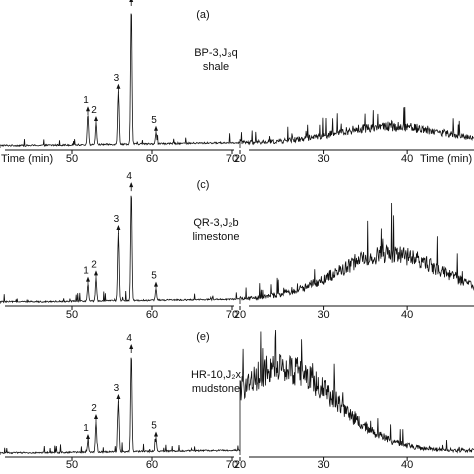 This screenshot has height=474, width=474. I want to click on sample-label: BP-3,J₃q, so click(216, 53).